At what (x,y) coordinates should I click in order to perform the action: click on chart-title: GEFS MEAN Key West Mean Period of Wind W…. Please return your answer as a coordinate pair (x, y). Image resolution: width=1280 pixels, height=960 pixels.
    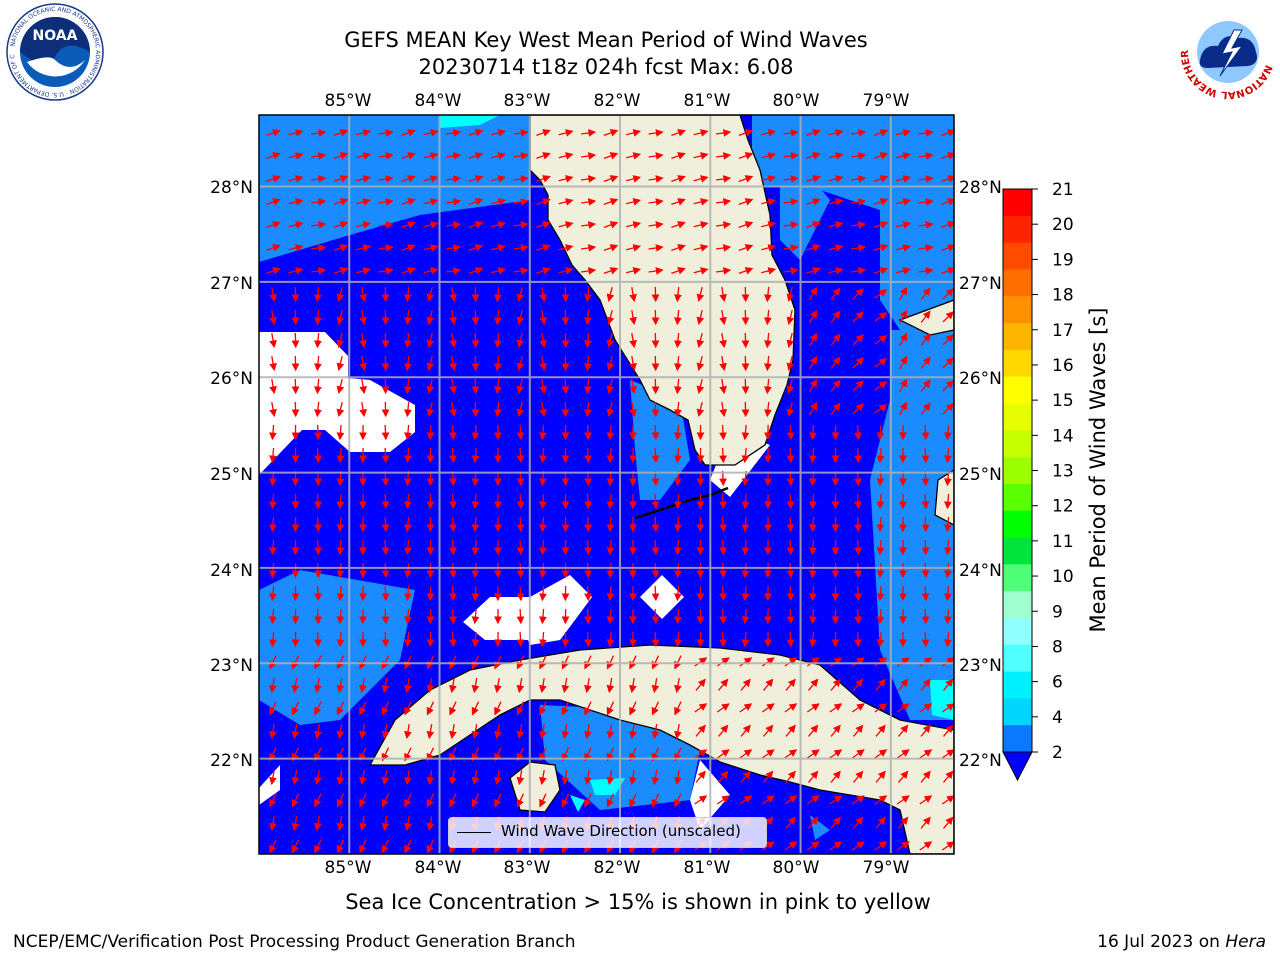
    Looking at the image, I should click on (606, 40).